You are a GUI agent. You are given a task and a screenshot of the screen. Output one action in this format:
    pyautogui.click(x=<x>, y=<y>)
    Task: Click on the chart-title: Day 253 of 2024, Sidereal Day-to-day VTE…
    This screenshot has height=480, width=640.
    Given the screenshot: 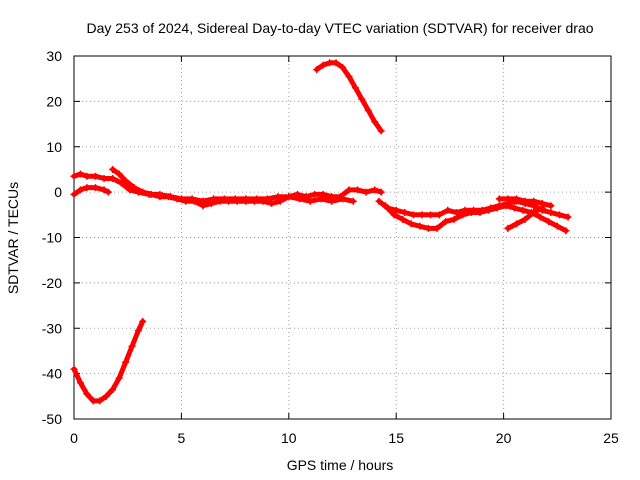 What is the action you would take?
    pyautogui.click(x=339, y=28)
    